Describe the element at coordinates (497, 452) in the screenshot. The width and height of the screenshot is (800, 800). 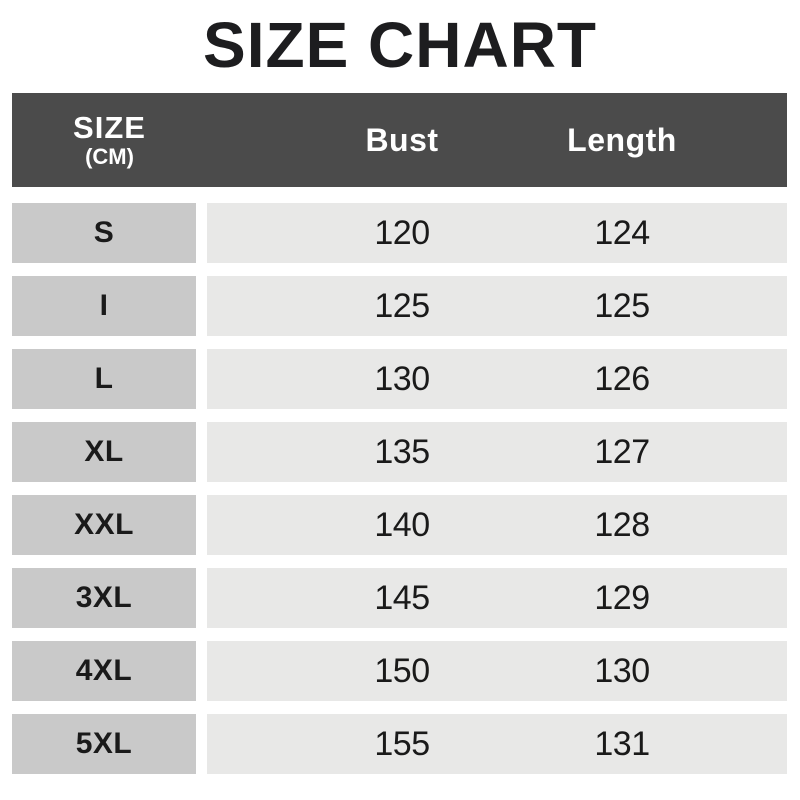
I see `measure-cells: 135 127` at that location.